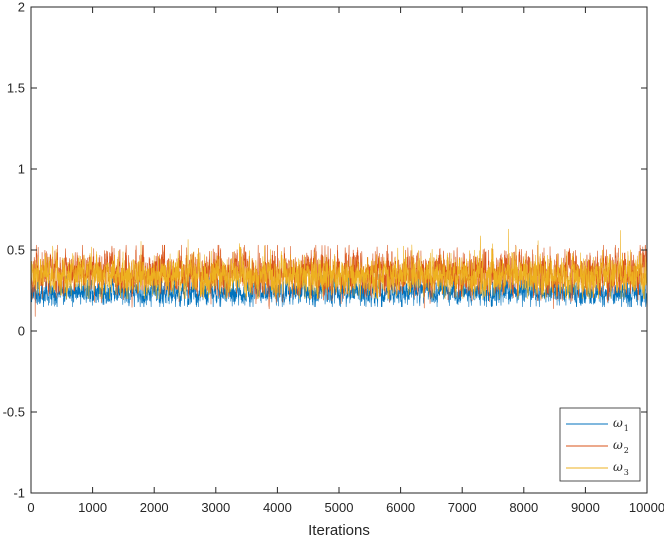 The width and height of the screenshot is (664, 540). I want to click on x-tick-label: 5000, so click(339, 507).